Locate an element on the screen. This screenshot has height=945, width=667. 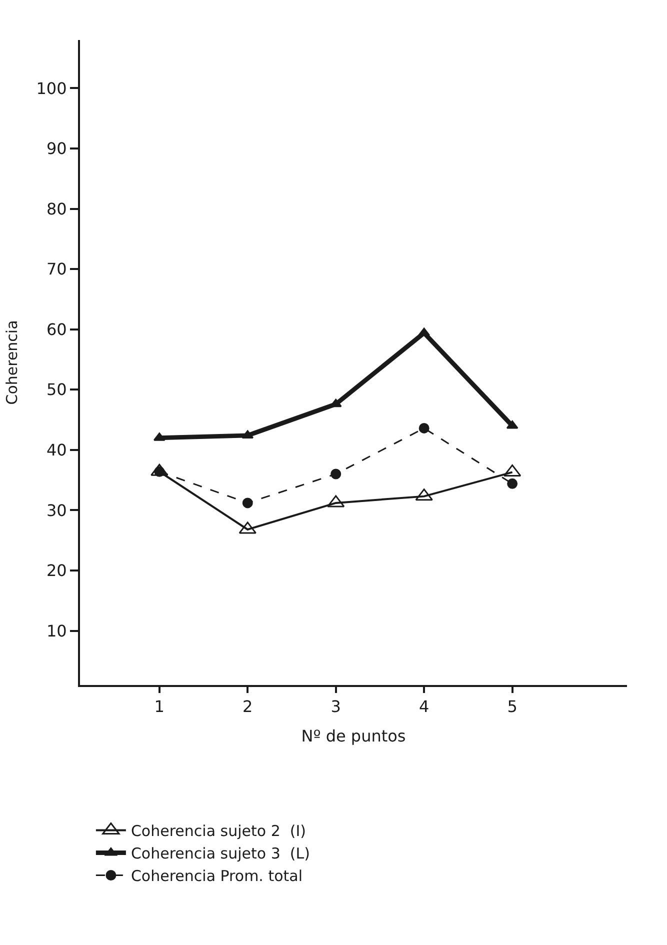
x-tick-label: 1 is located at coordinates (159, 706).